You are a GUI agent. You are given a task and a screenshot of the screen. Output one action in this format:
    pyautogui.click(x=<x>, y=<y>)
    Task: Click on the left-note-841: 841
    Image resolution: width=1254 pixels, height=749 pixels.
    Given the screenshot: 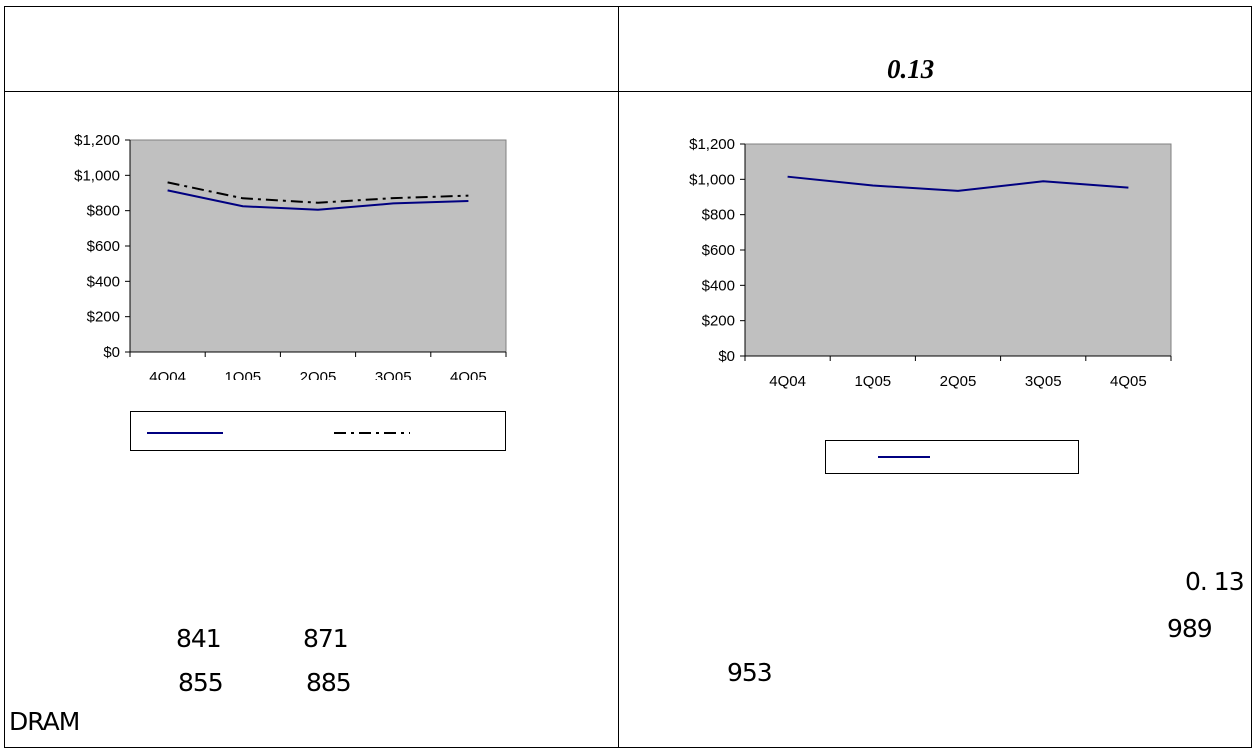 What is the action you would take?
    pyautogui.click(x=199, y=638)
    